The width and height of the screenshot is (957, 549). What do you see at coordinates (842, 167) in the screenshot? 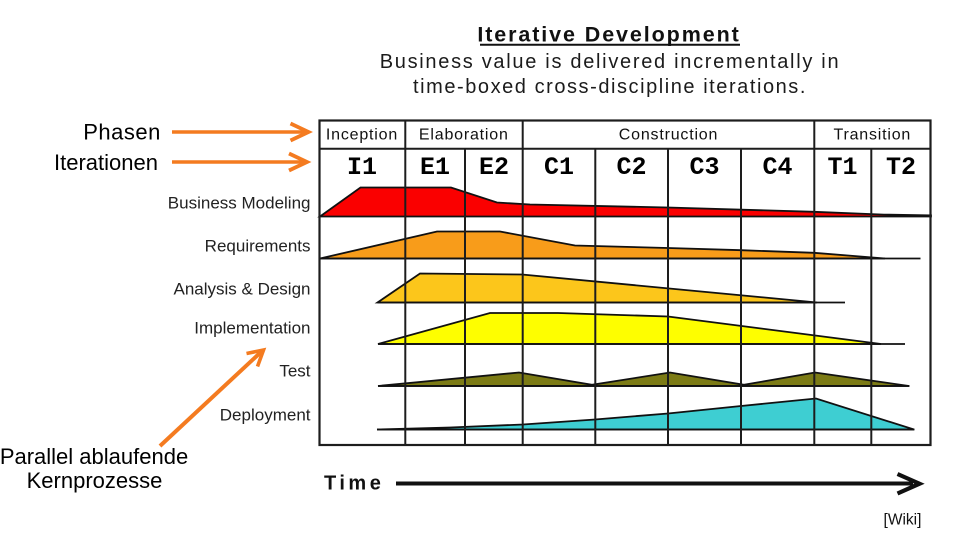
I see `svg-text: T1` at bounding box center [842, 167].